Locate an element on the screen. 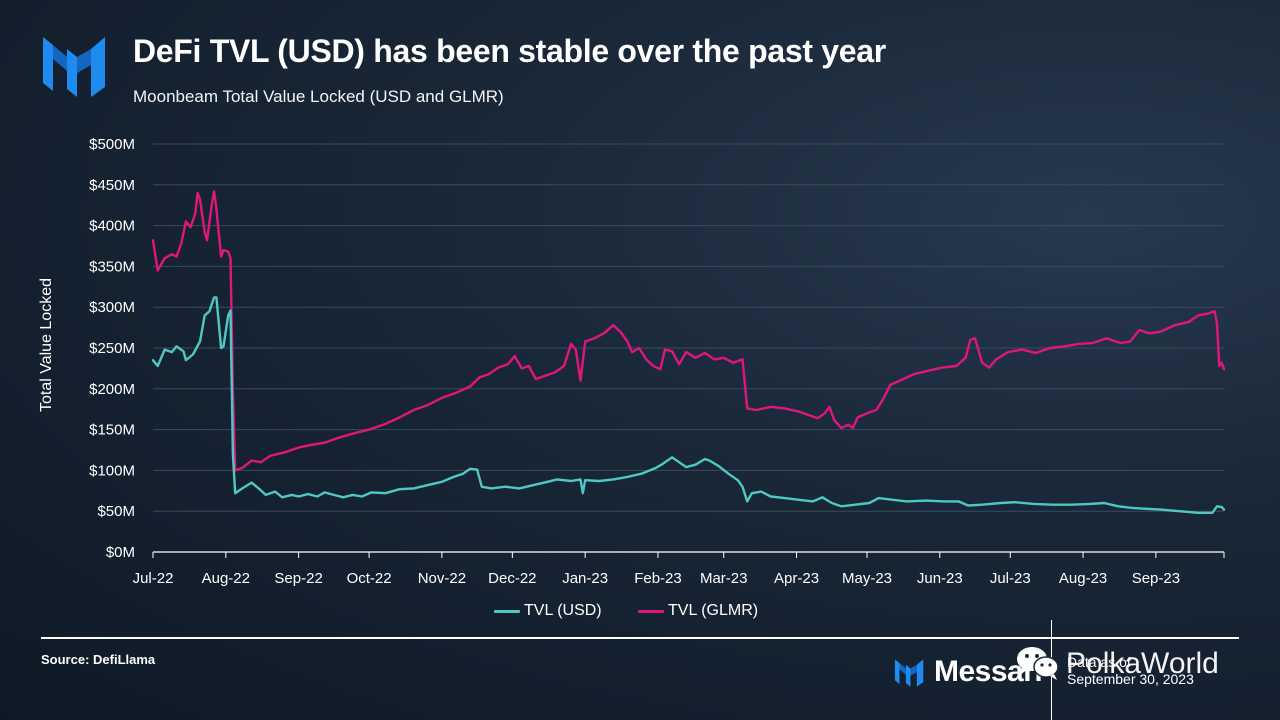  y-tick-label: $400M is located at coordinates (112, 226).